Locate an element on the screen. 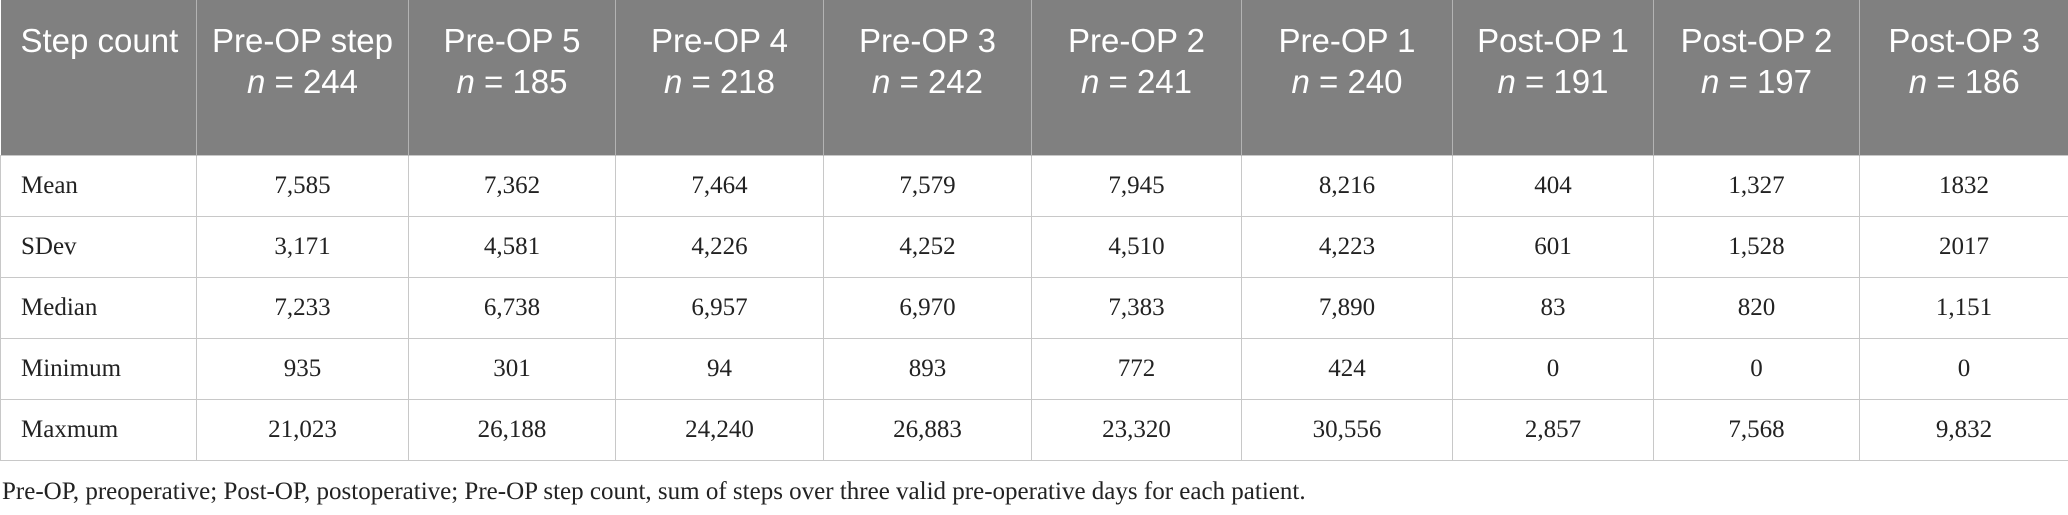 The image size is (2068, 515). table-cell: 772 is located at coordinates (1136, 368).